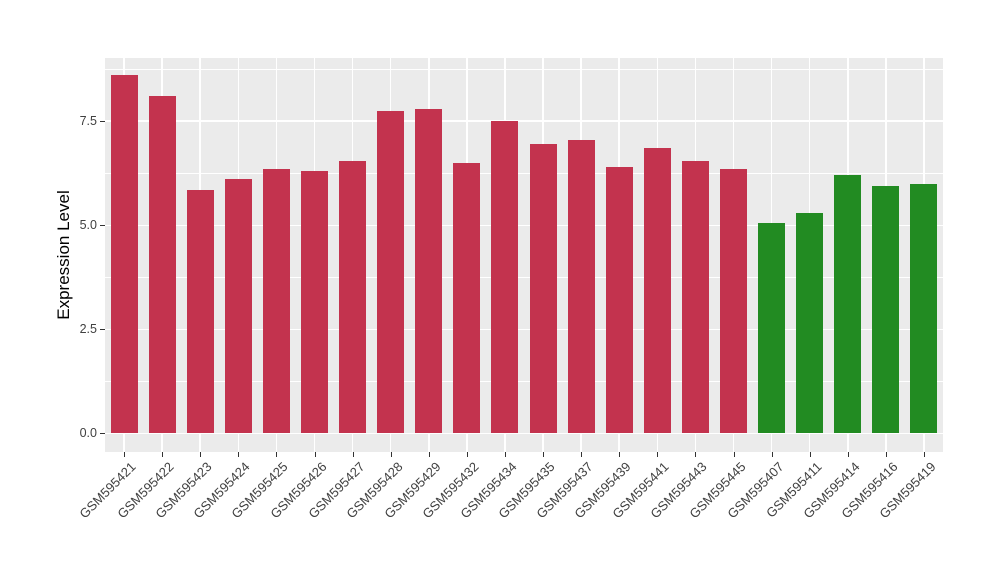 The height and width of the screenshot is (580, 1000). Describe the element at coordinates (88, 433) in the screenshot. I see `y-tick-label: 0.0` at that location.